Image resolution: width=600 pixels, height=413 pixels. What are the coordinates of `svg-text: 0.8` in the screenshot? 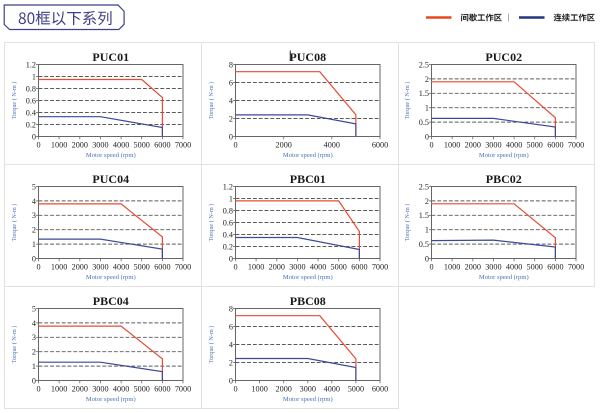 It's located at (31, 88).